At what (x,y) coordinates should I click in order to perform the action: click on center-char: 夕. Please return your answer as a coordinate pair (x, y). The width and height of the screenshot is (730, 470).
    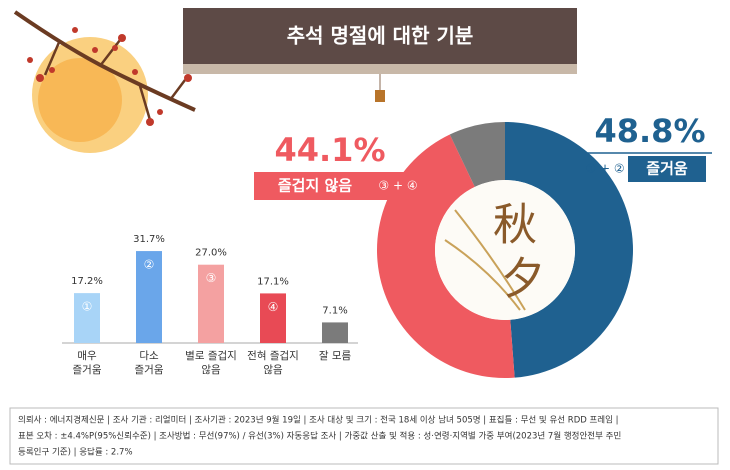
    Looking at the image, I should click on (523, 279).